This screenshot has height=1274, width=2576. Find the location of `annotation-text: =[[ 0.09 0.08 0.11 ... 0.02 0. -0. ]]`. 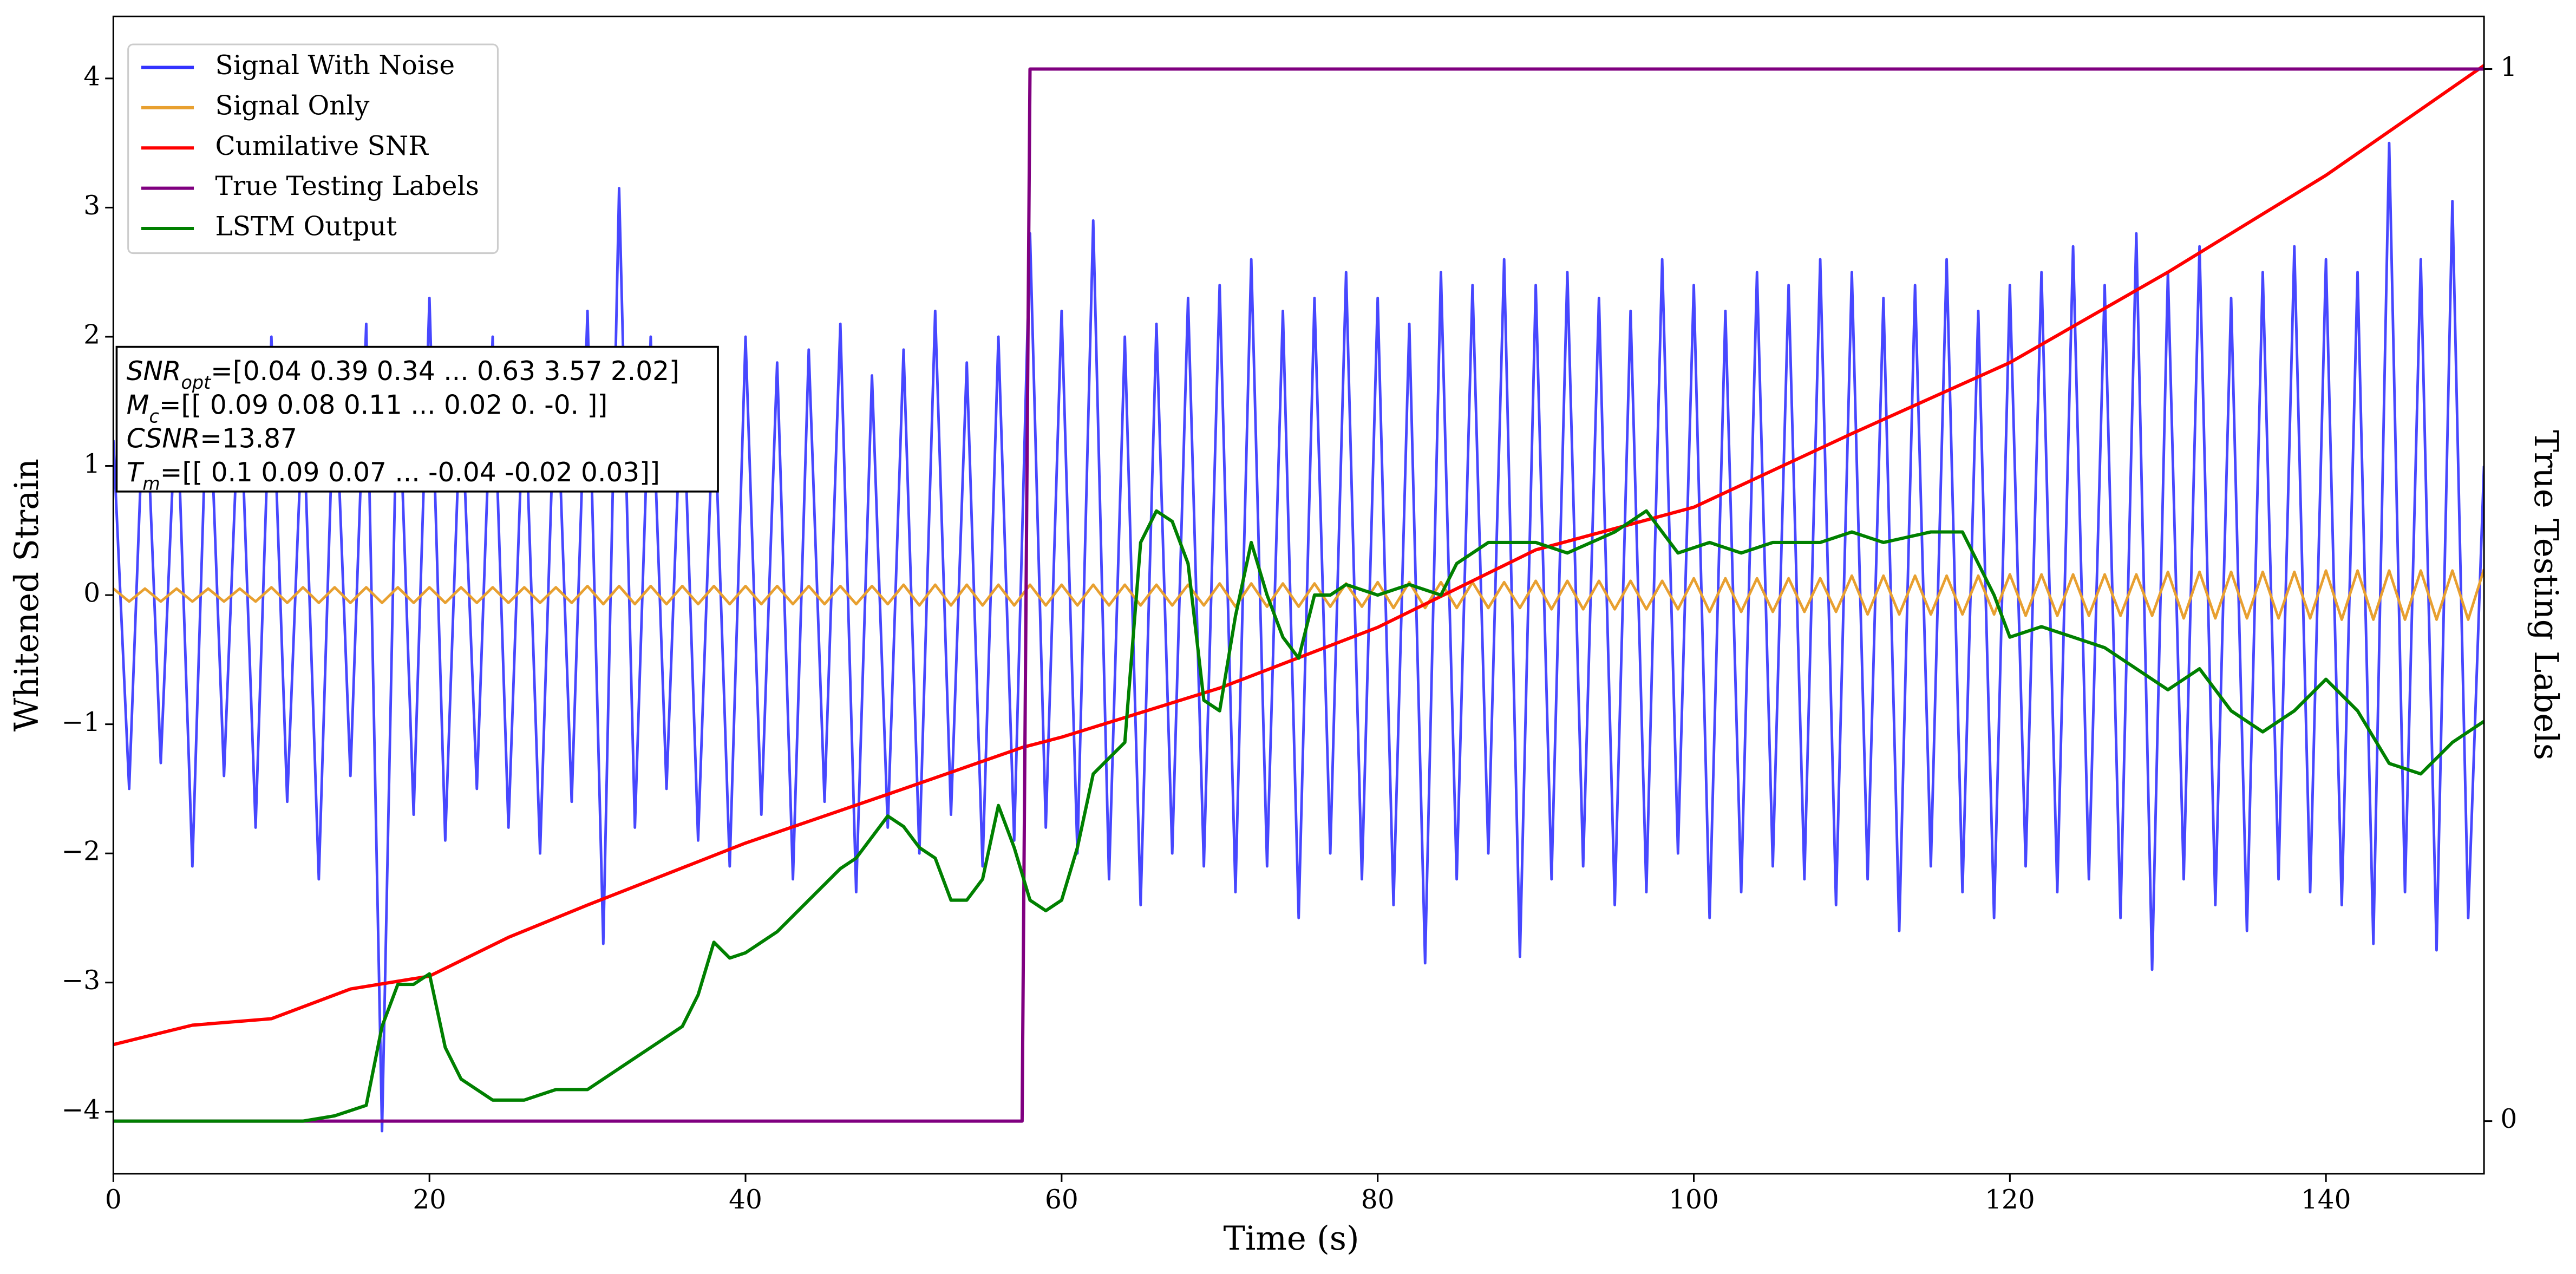

annotation-text: =[[ 0.09 0.08 0.11 ... 0.02 0. -0. ]] is located at coordinates (383, 405).